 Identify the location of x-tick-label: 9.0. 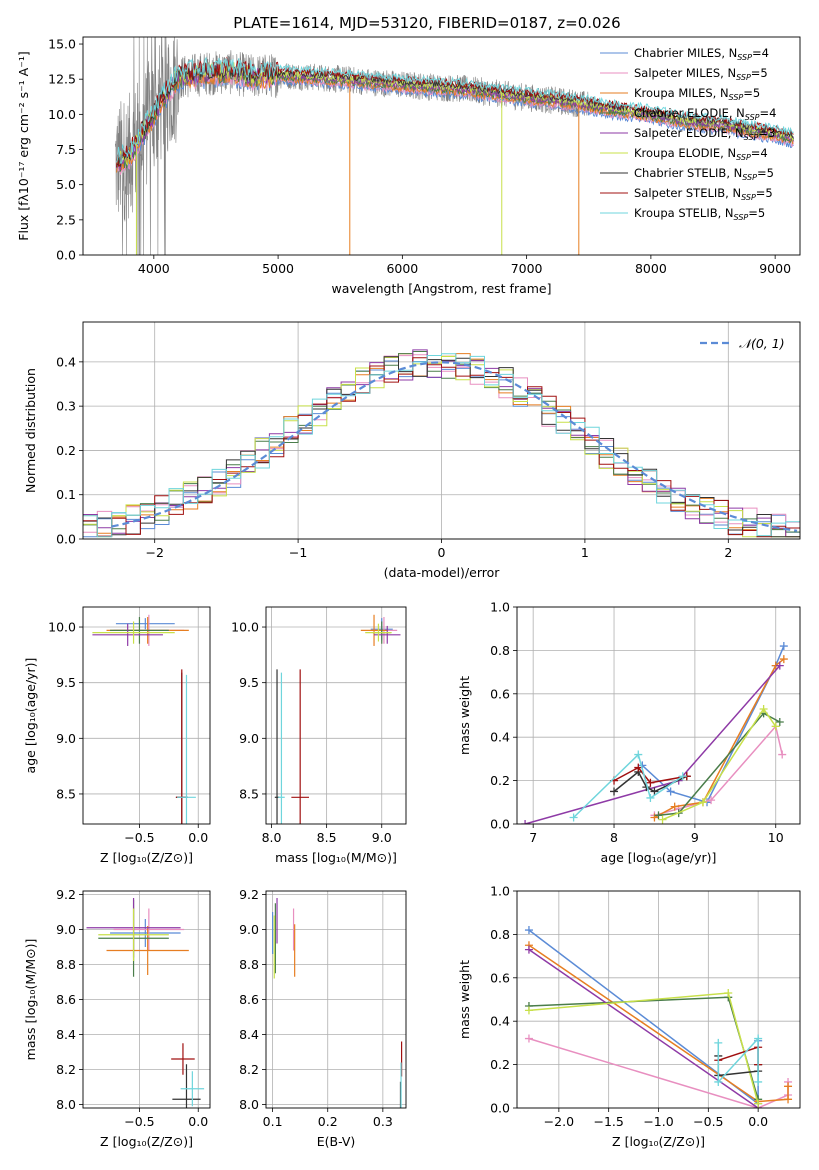
(382, 837).